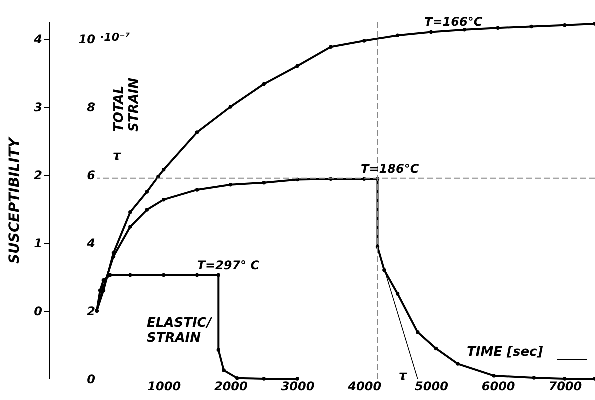 Image resolution: width=595 pixels, height=400 pixels. What do you see at coordinates (91, 311) in the screenshot?
I see `y-tick-label: 2` at bounding box center [91, 311].